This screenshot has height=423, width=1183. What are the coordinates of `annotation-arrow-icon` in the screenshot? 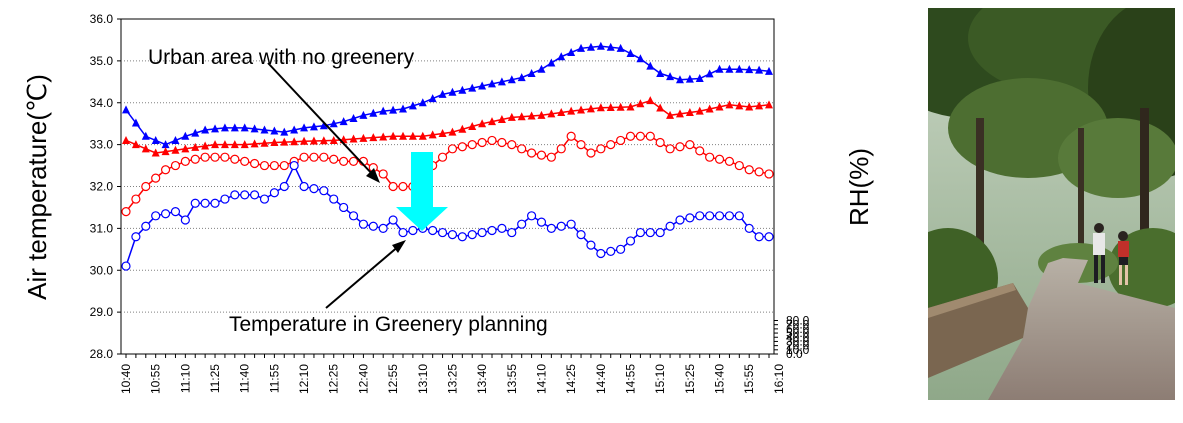 It's located at (323, 122).